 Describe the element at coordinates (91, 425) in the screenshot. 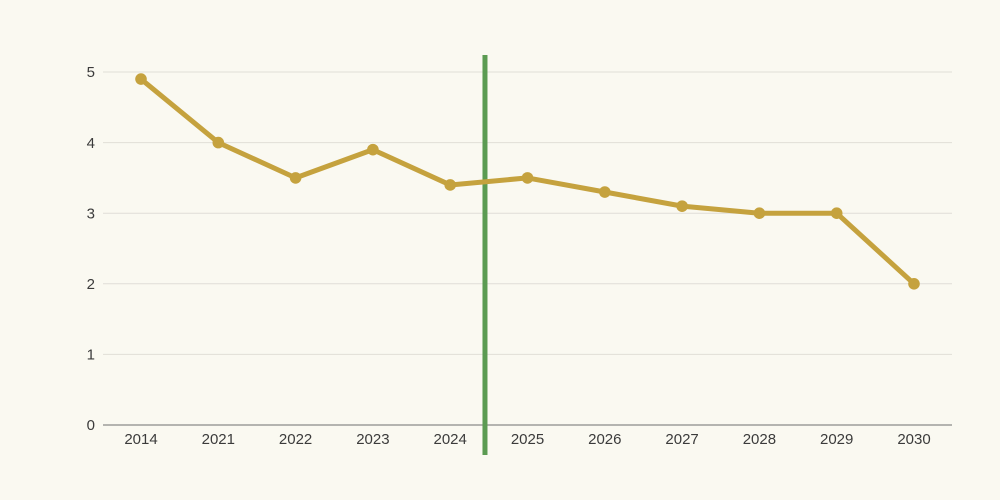

I see `y-tick-label: 0` at that location.